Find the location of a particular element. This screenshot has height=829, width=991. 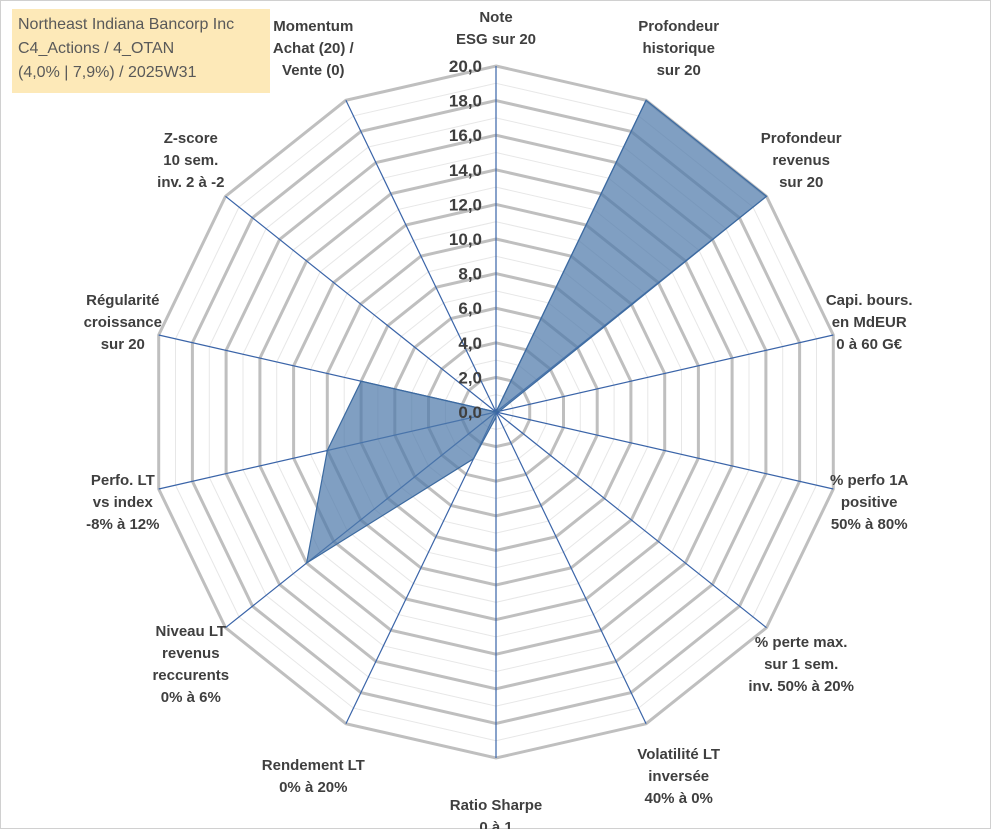

axis-label-line: -8% à 12% is located at coordinates (122, 524).